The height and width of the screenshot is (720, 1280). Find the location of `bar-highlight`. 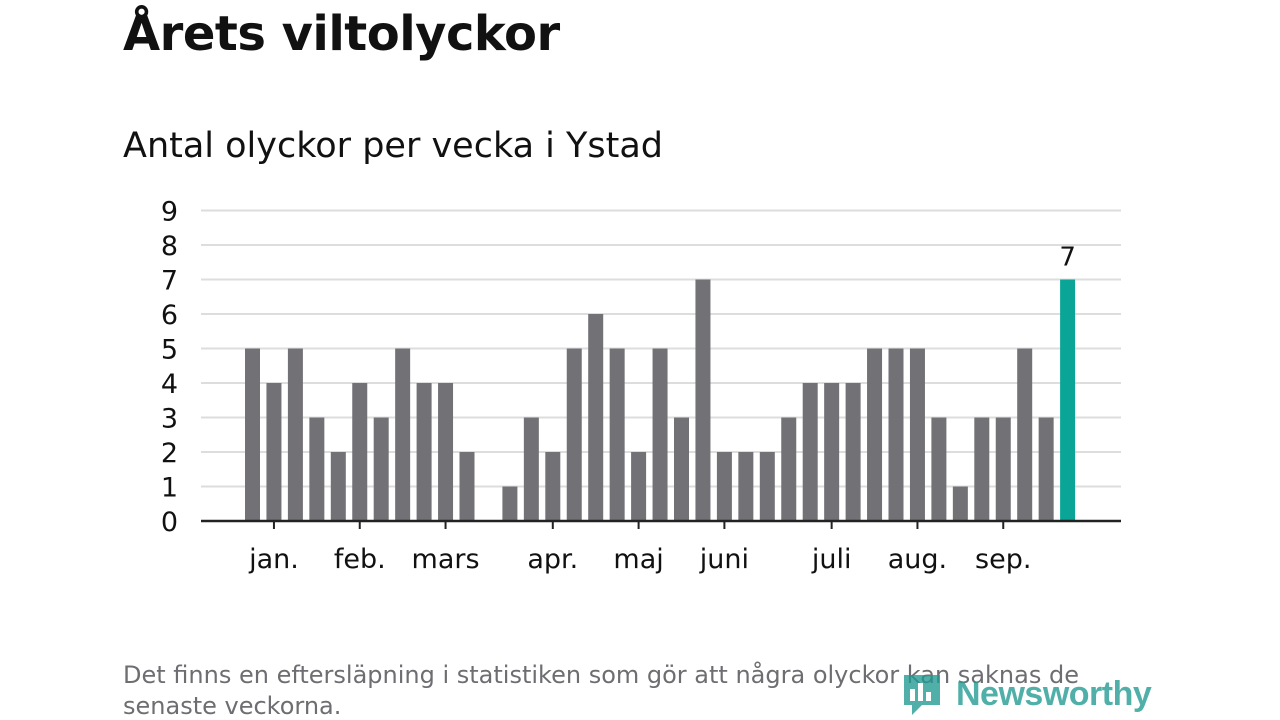

bar-highlight is located at coordinates (1068, 400).